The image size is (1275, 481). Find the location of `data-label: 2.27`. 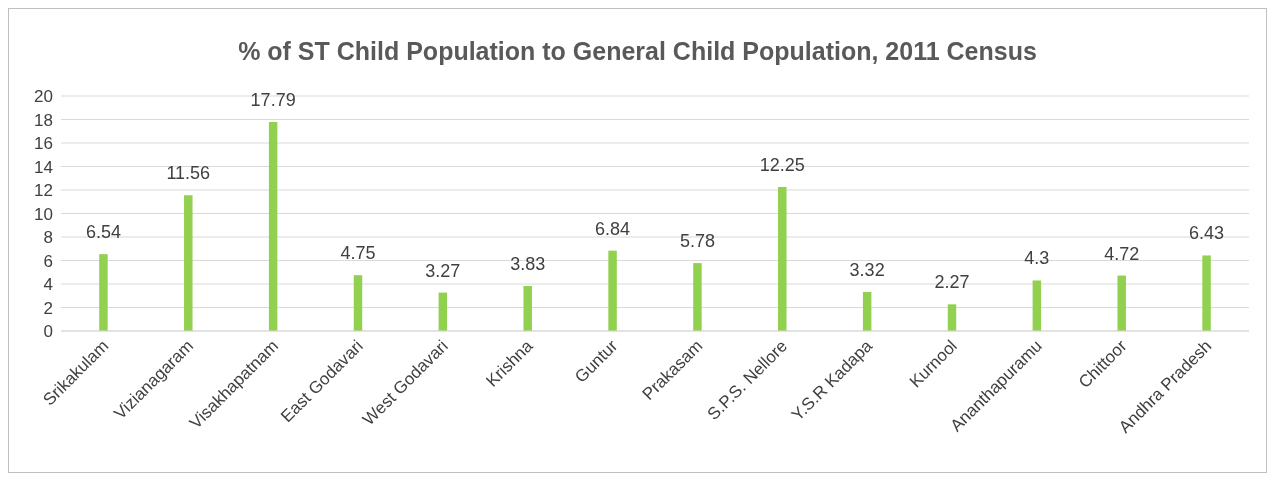

data-label: 2.27 is located at coordinates (952, 282).